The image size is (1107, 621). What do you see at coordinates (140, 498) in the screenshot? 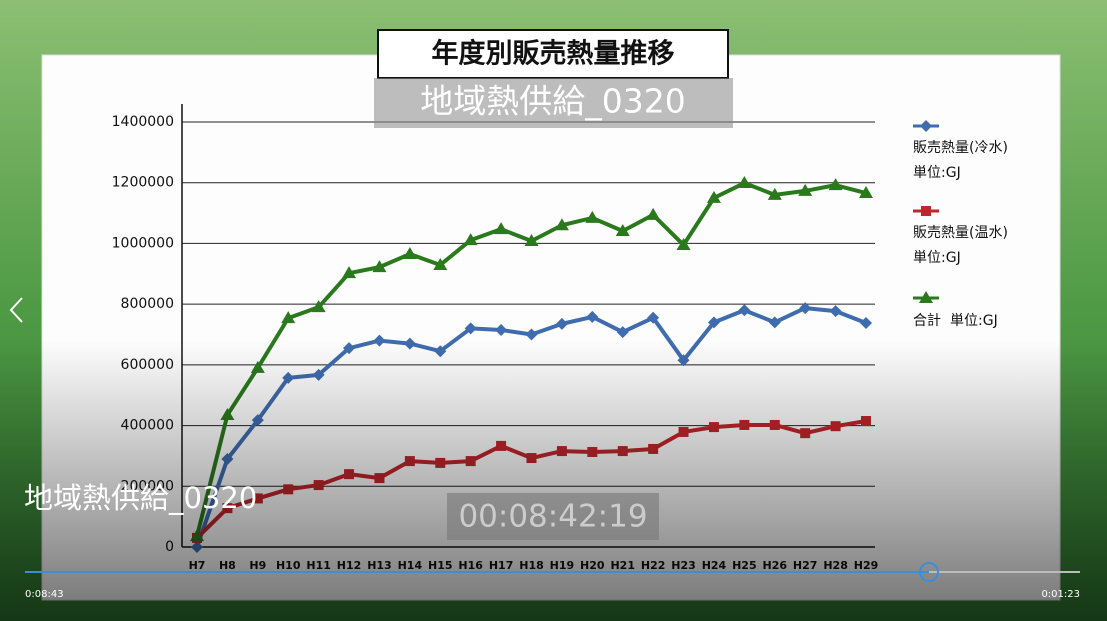
I see `video-title: 地域熱供給_0320` at bounding box center [140, 498].